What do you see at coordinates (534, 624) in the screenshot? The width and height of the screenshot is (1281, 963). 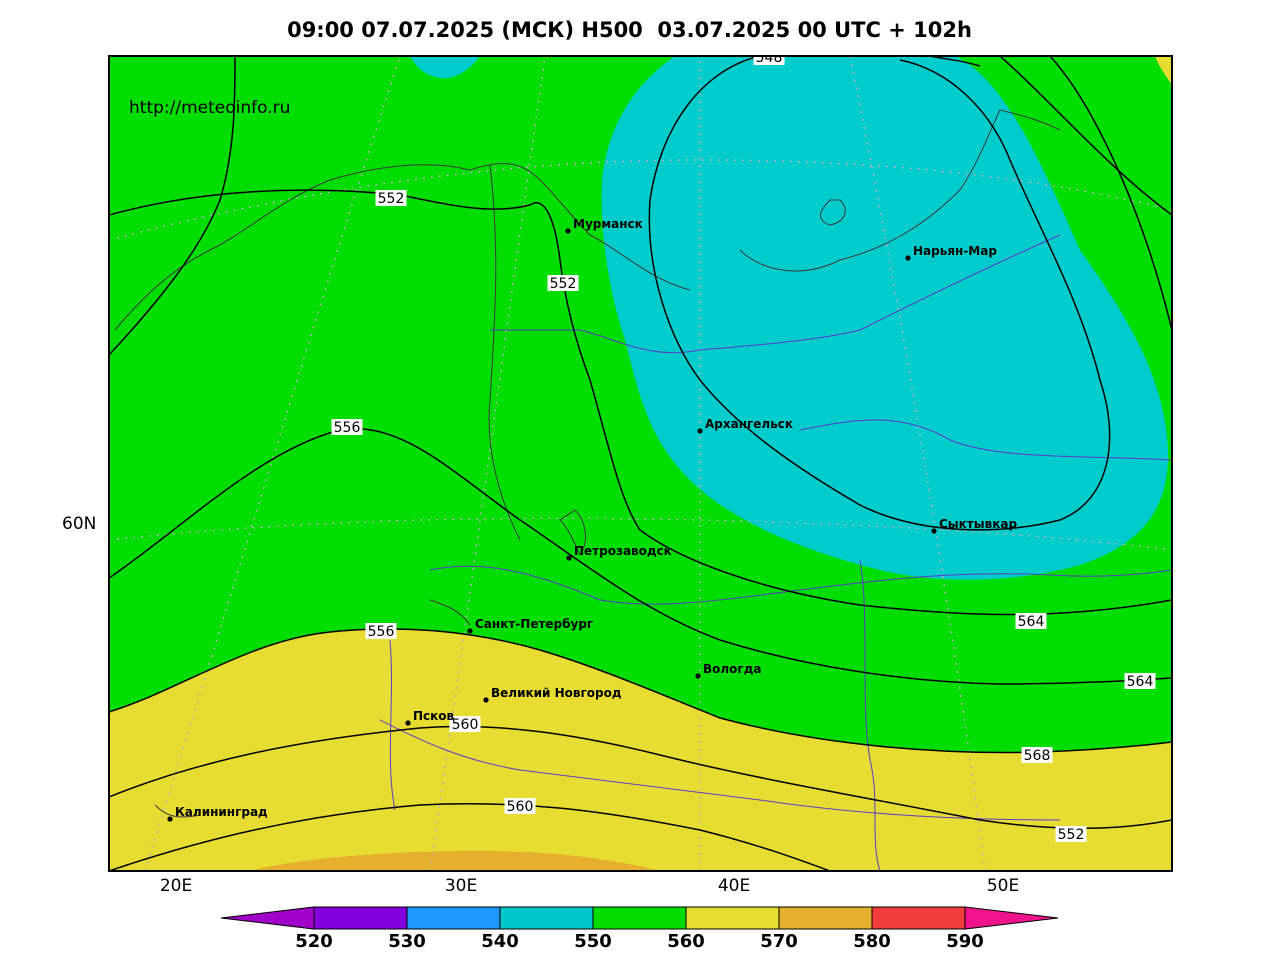 I see `city-label: Санкт-Петербург` at bounding box center [534, 624].